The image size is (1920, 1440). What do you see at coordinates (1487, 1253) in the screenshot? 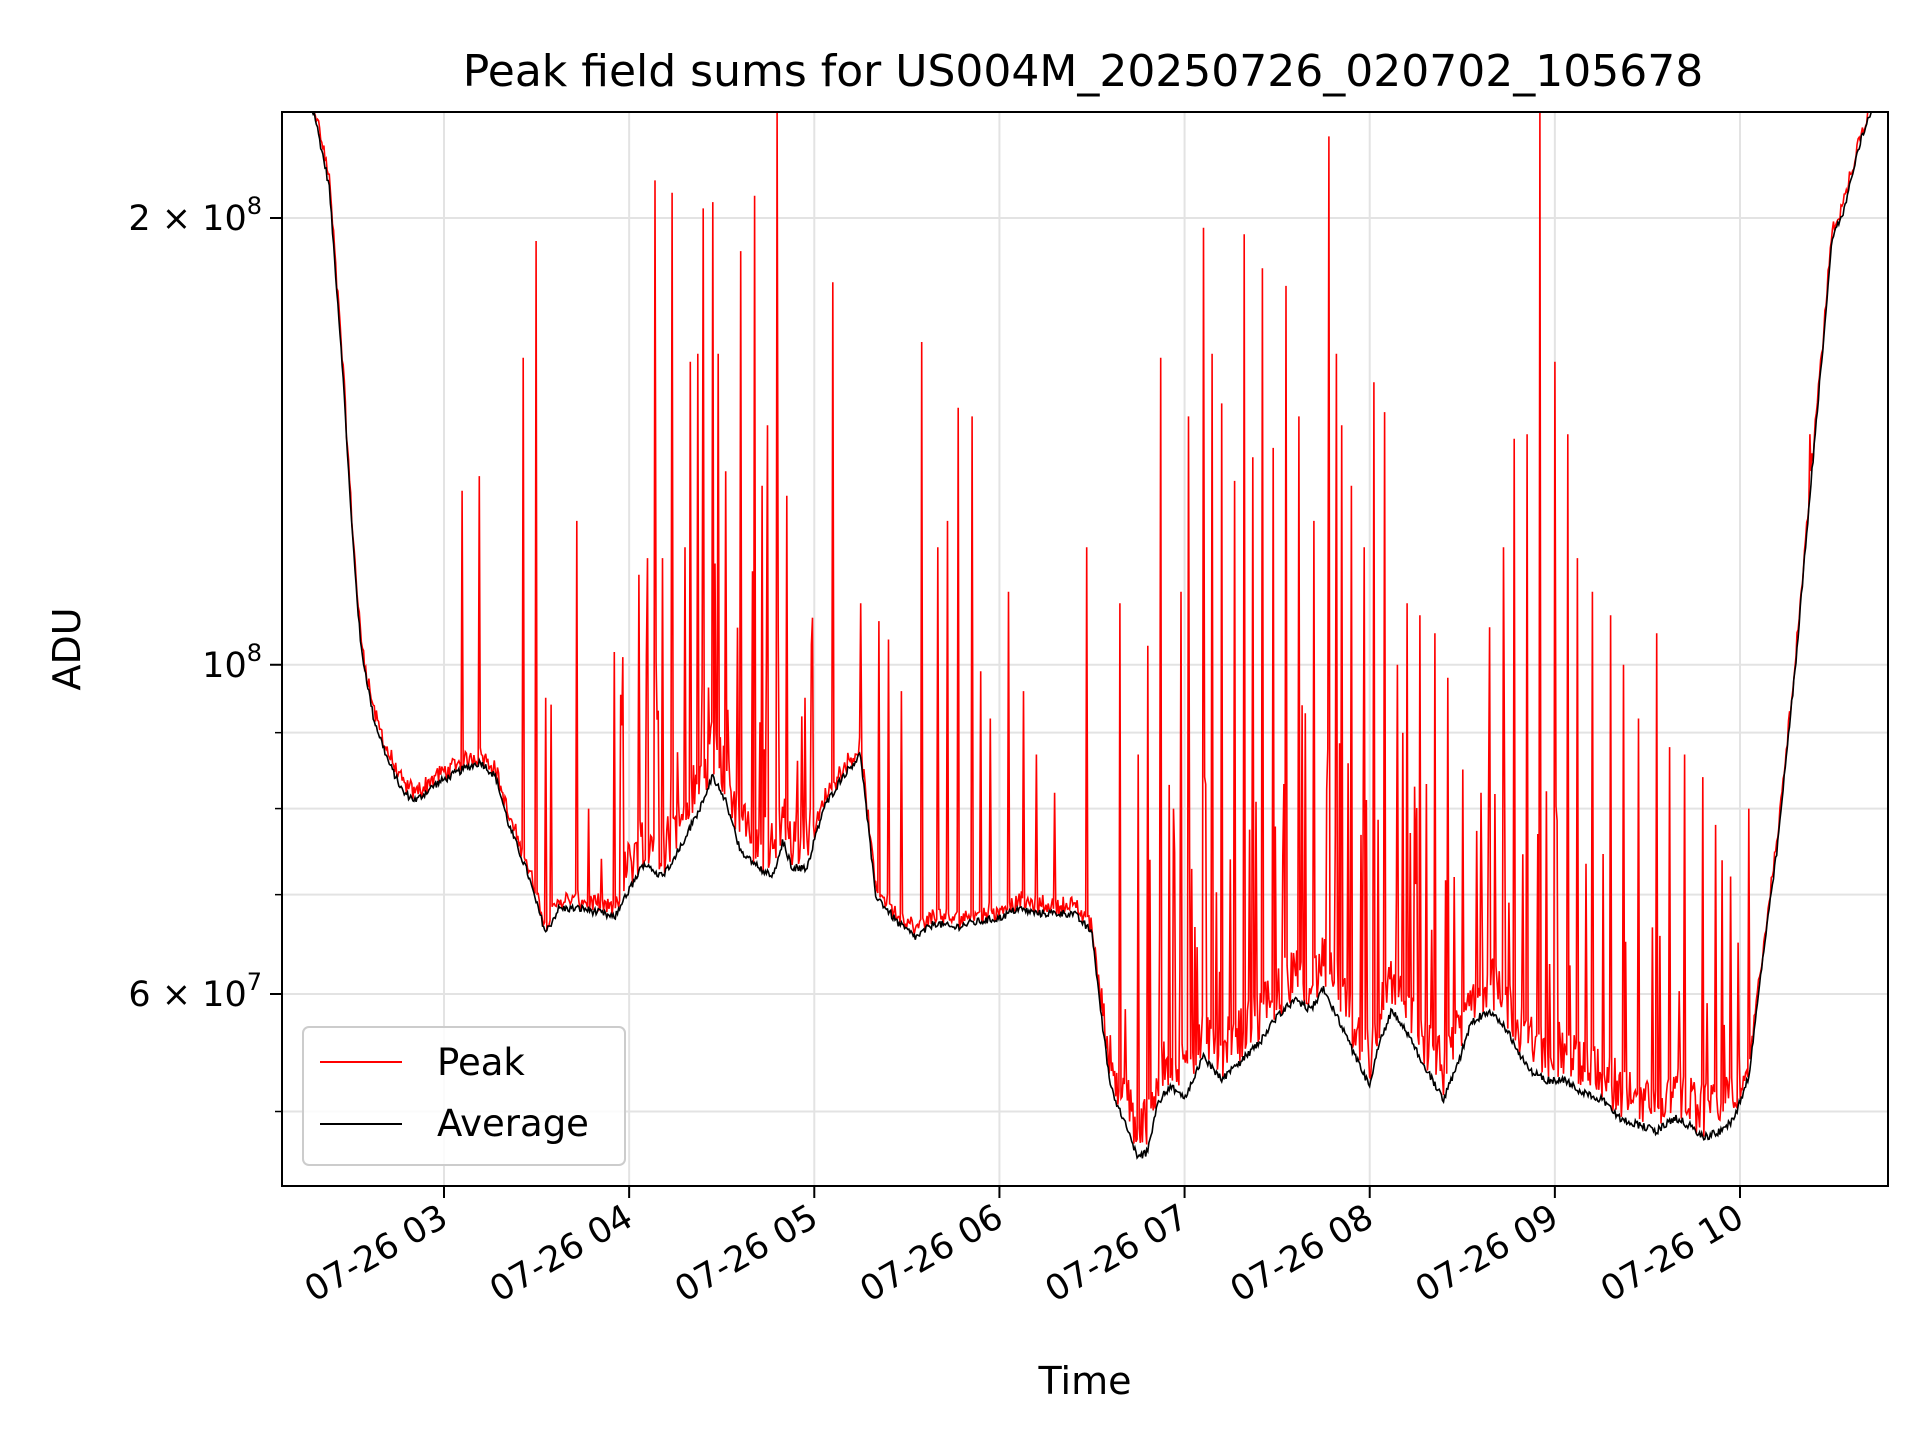
I see `x-tick-label: 07-26 09` at bounding box center [1487, 1253].